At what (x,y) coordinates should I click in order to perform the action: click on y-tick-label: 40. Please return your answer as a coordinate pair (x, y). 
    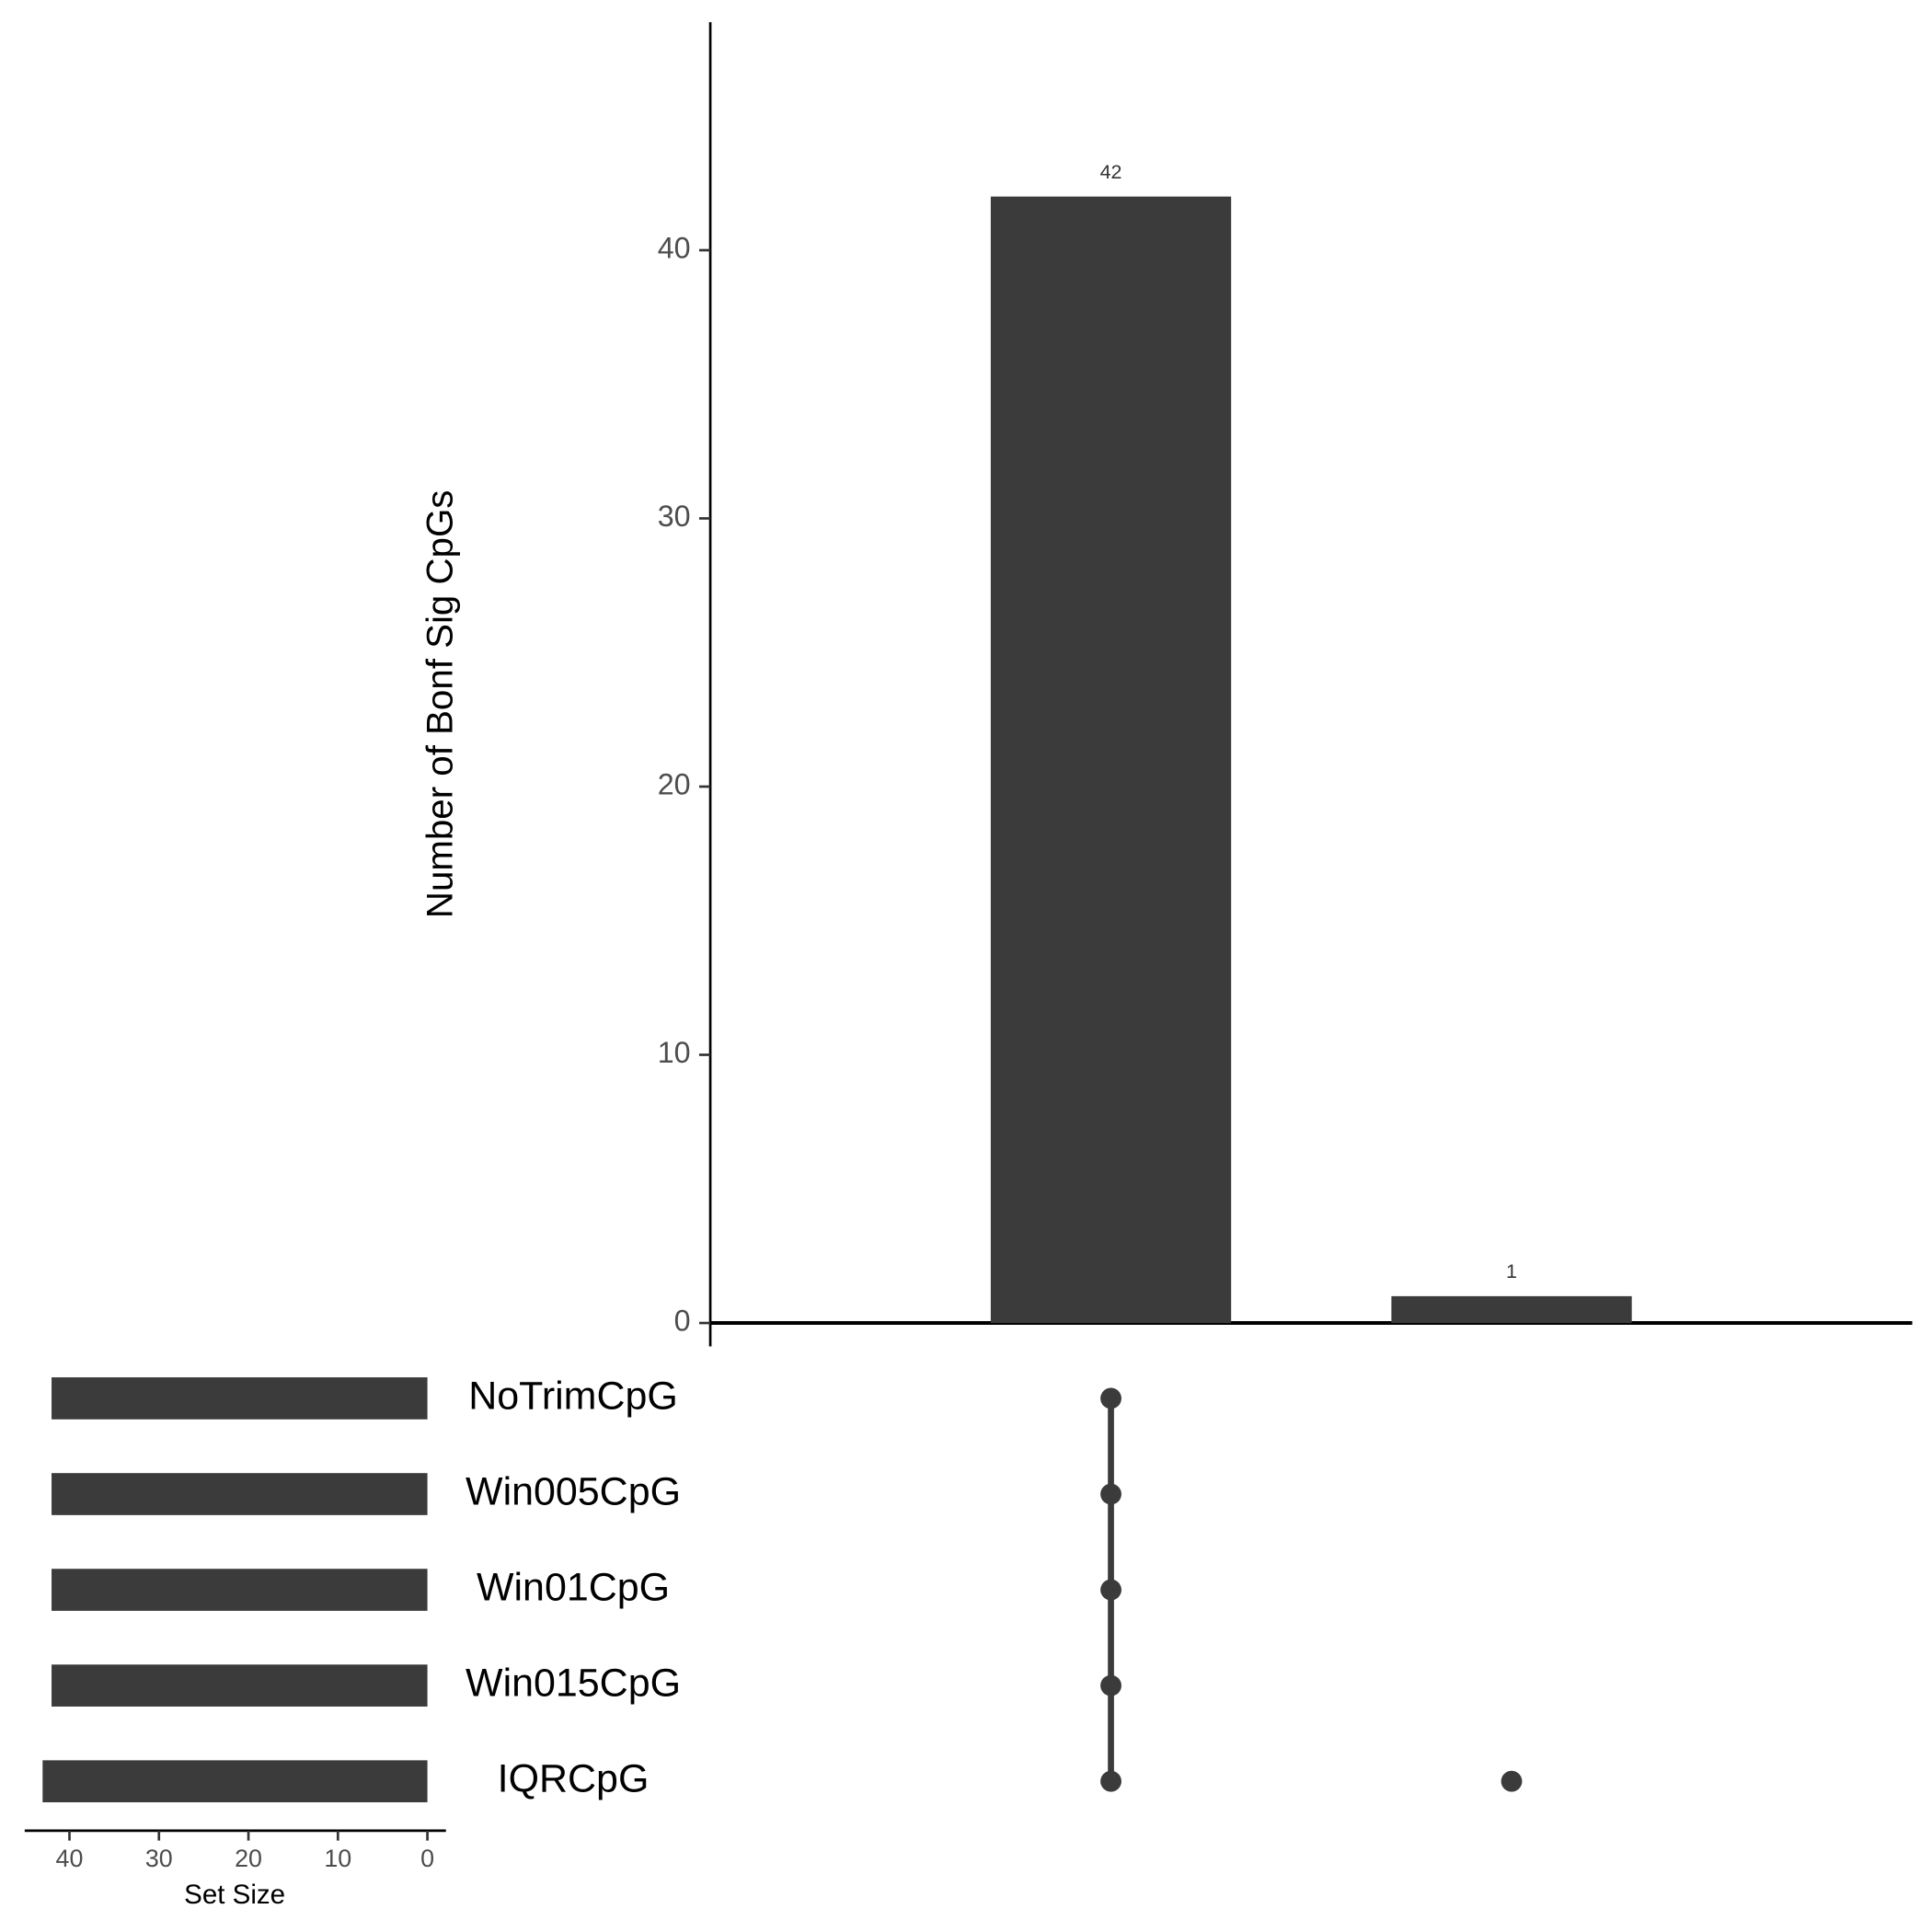
    Looking at the image, I should click on (674, 247).